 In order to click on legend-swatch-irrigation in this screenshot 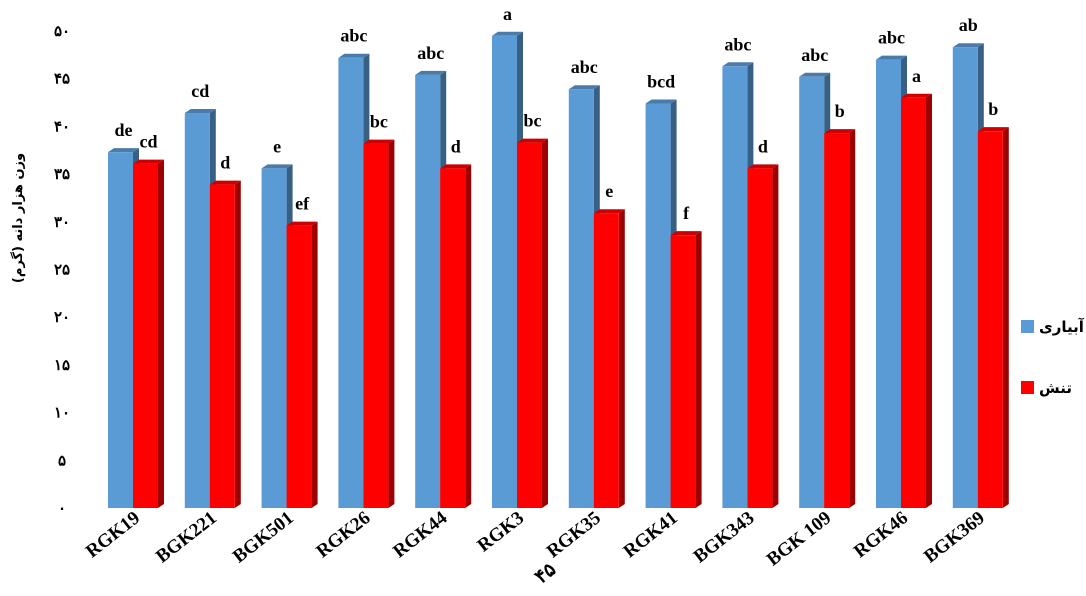, I will do `click(1027, 326)`.